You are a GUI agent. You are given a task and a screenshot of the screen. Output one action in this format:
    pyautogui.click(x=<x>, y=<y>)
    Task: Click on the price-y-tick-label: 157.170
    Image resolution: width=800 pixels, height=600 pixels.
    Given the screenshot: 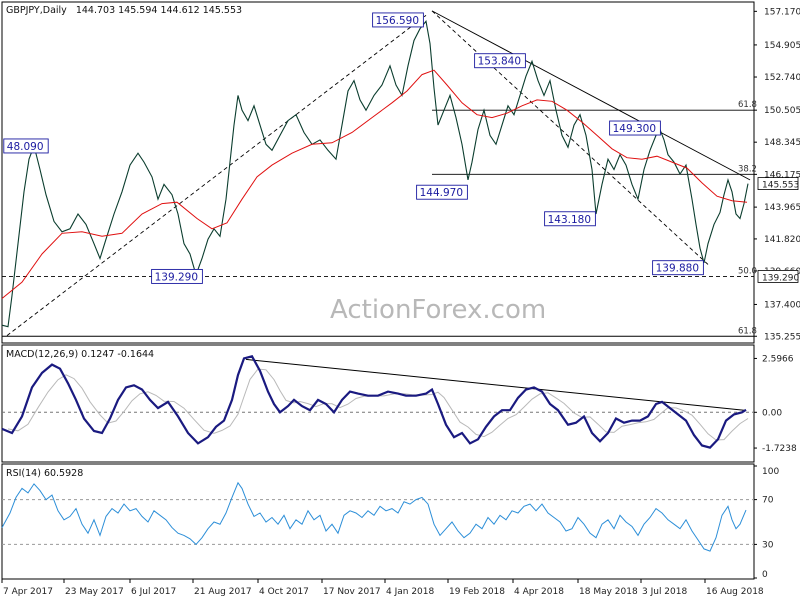 What is the action you would take?
    pyautogui.click(x=782, y=12)
    